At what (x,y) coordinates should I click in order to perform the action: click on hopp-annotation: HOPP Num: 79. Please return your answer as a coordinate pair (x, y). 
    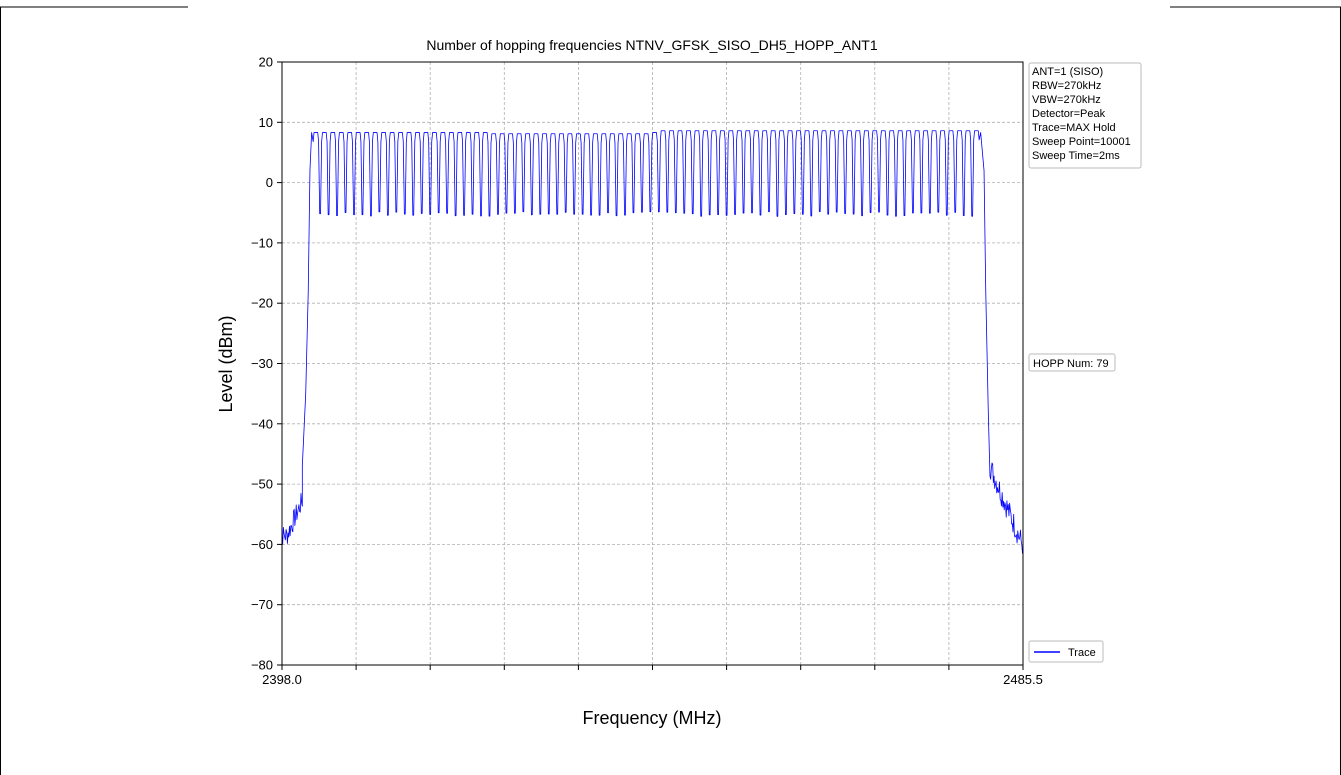
    Looking at the image, I should click on (1072, 362).